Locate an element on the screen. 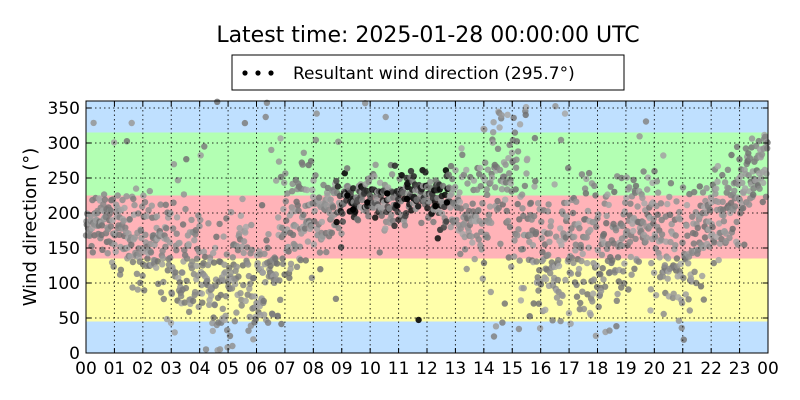 Image resolution: width=800 pixels, height=400 pixels. y-tick-label: 350 is located at coordinates (64, 109).